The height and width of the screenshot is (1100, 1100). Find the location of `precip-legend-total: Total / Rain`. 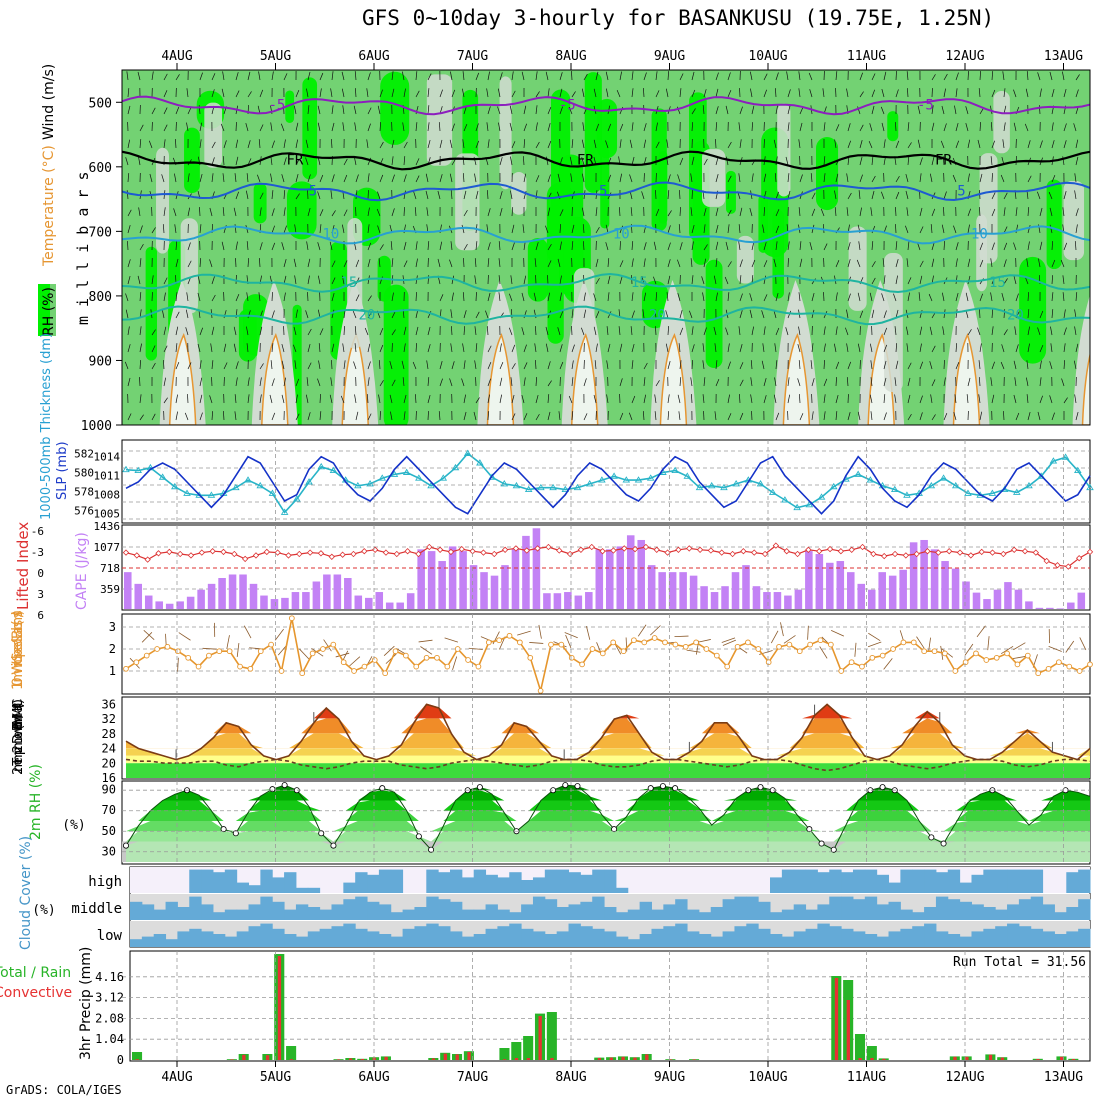

precip-legend-total: Total / Rain is located at coordinates (35, 973).